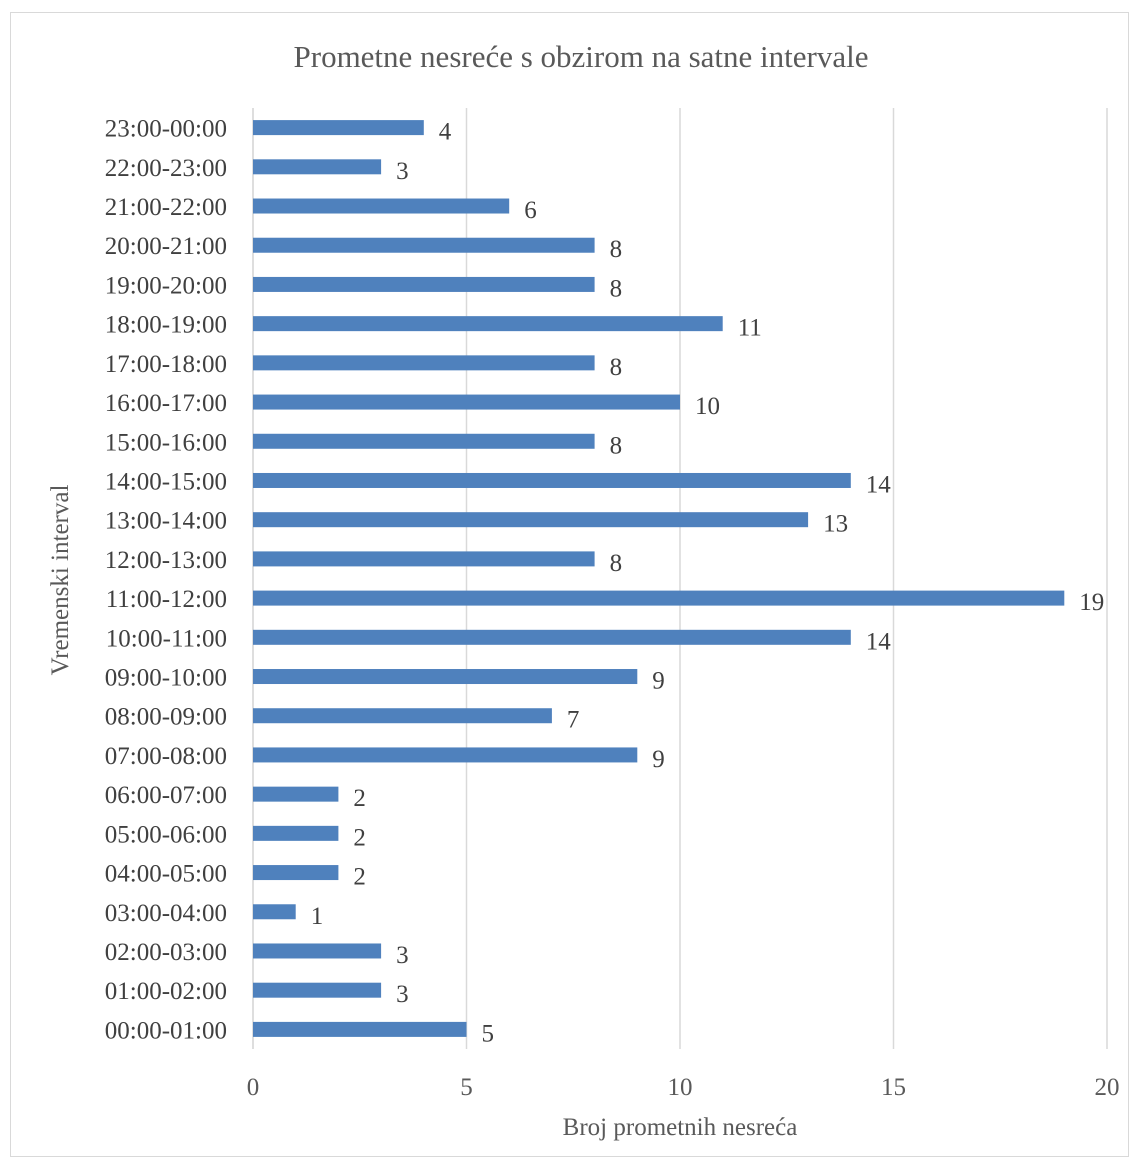 The image size is (1140, 1167). I want to click on bar-02:00-03:00, so click(317, 951).